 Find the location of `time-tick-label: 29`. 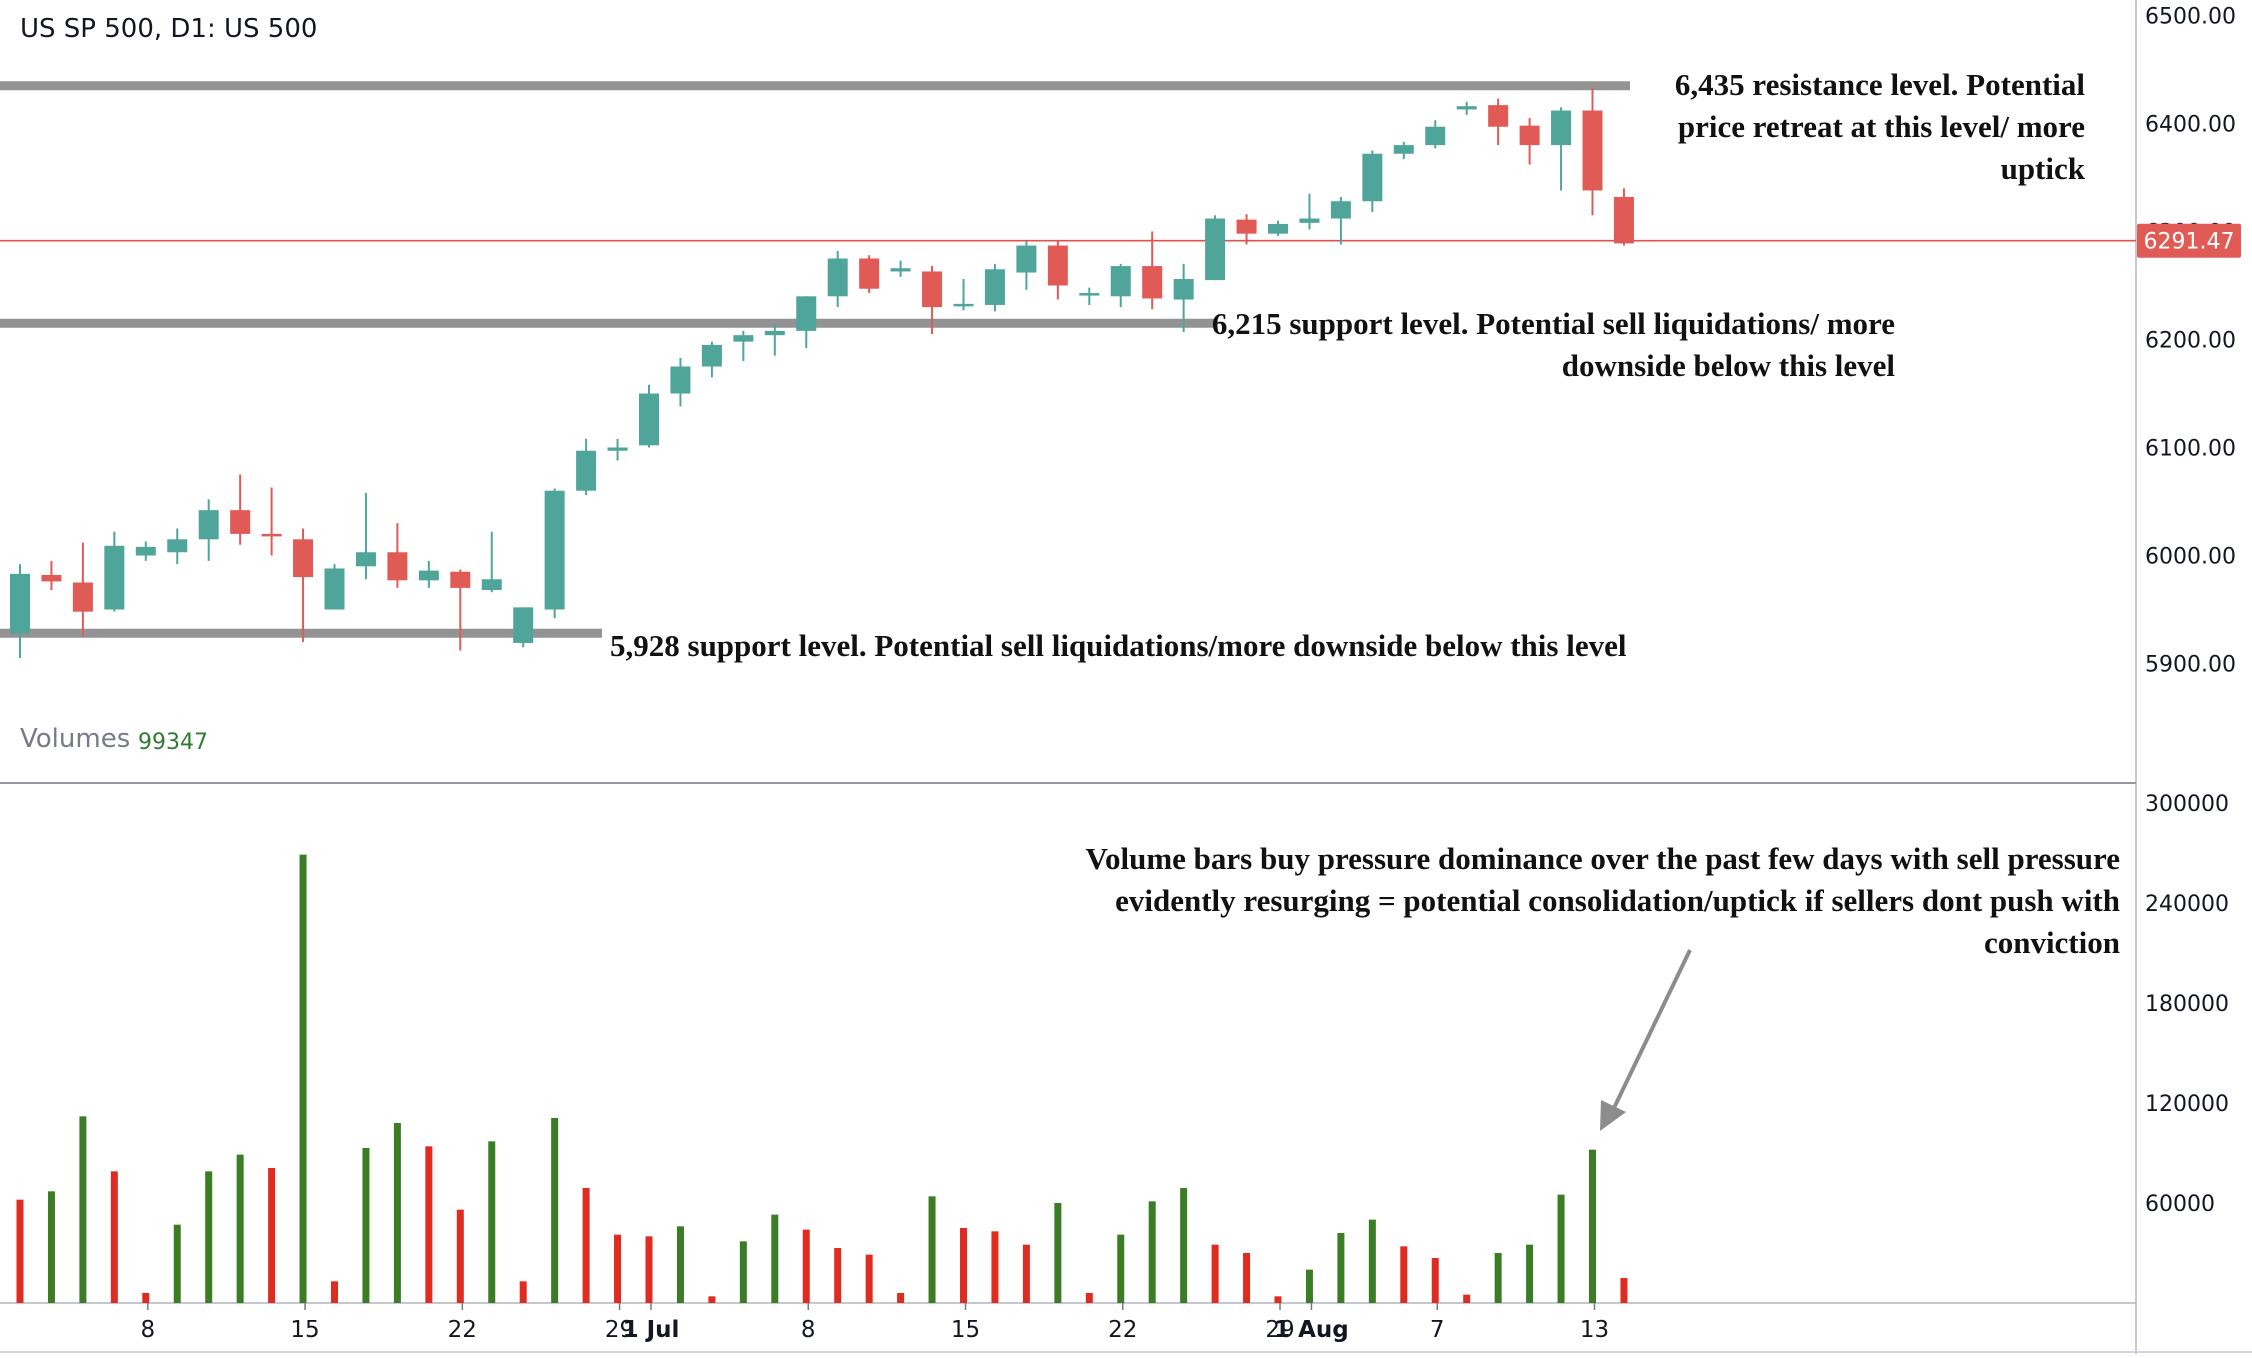

time-tick-label: 29 is located at coordinates (1279, 1330).